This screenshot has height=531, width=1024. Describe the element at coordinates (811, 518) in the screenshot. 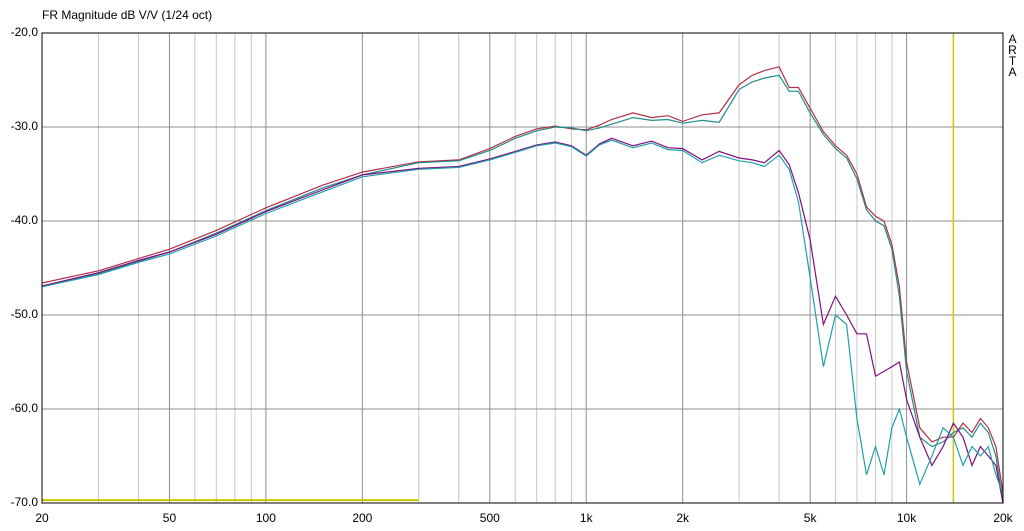

I see `x-tick-label: 5k` at that location.